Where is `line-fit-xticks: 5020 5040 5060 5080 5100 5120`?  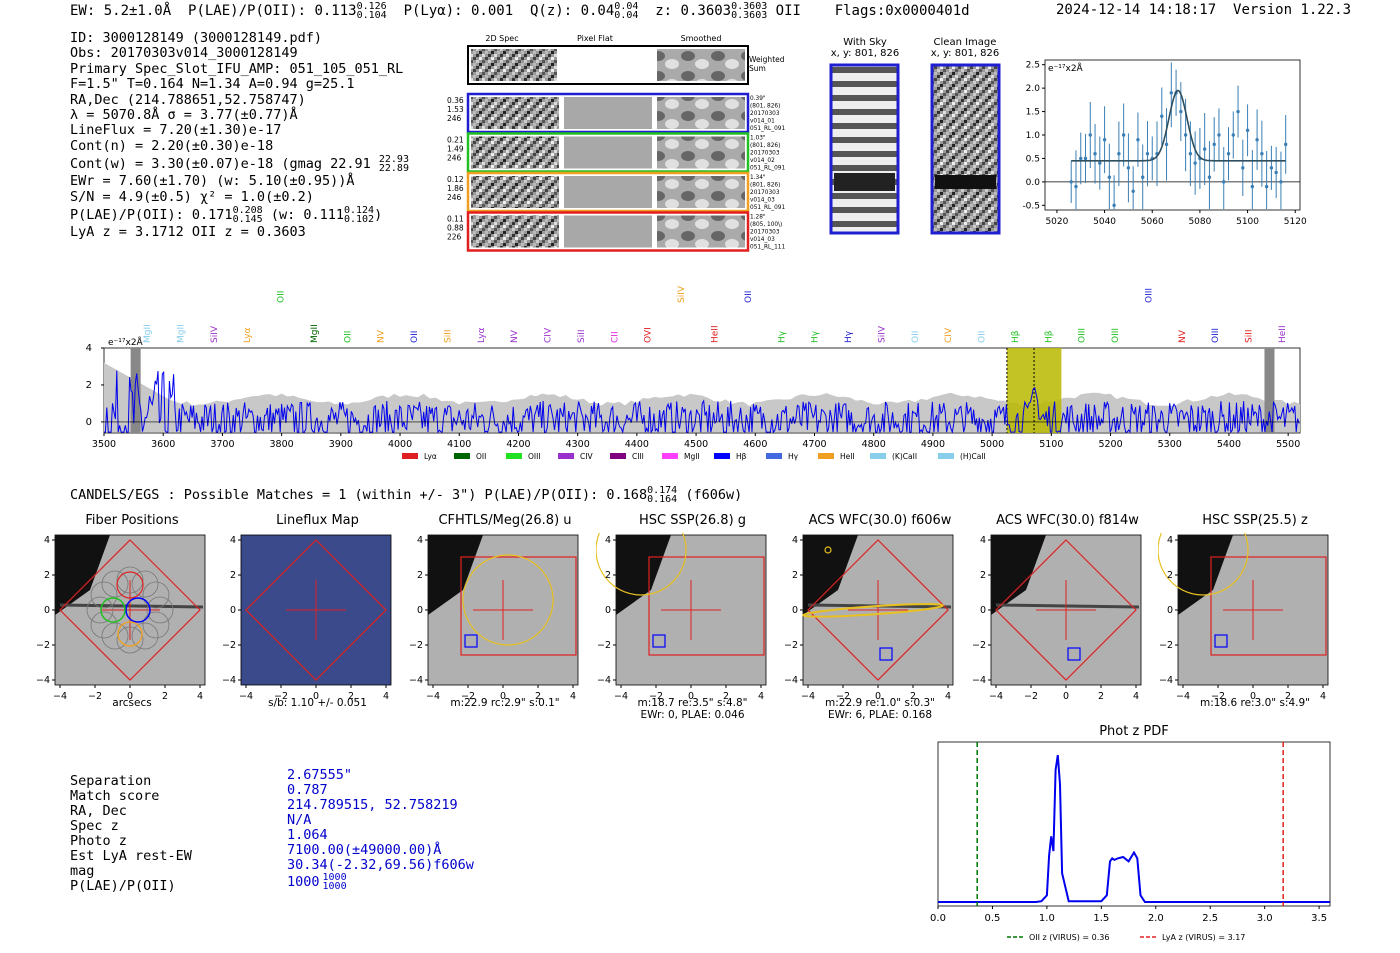 line-fit-xticks: 5020 5040 5060 5080 5100 5120 is located at coordinates (1176, 218).